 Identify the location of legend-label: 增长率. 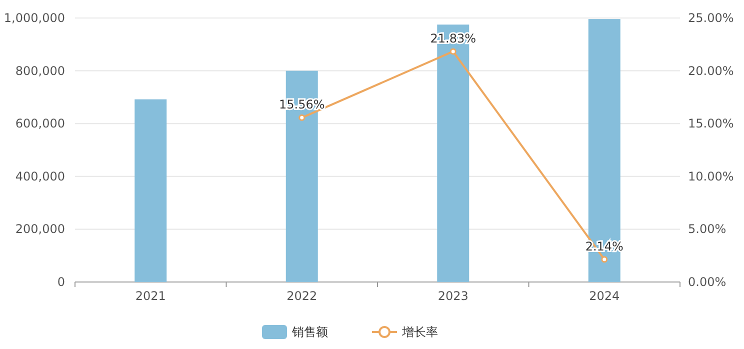
(419, 332).